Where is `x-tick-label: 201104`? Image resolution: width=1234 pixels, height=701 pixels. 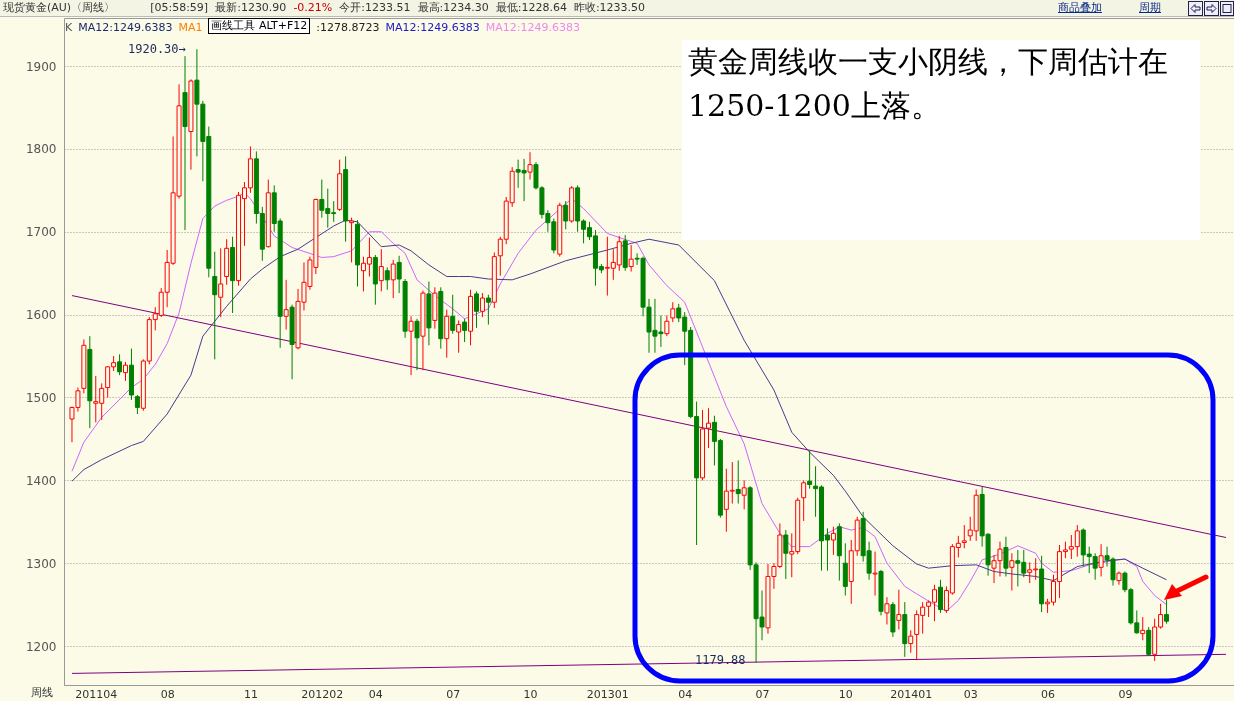 x-tick-label: 201104 is located at coordinates (96, 694).